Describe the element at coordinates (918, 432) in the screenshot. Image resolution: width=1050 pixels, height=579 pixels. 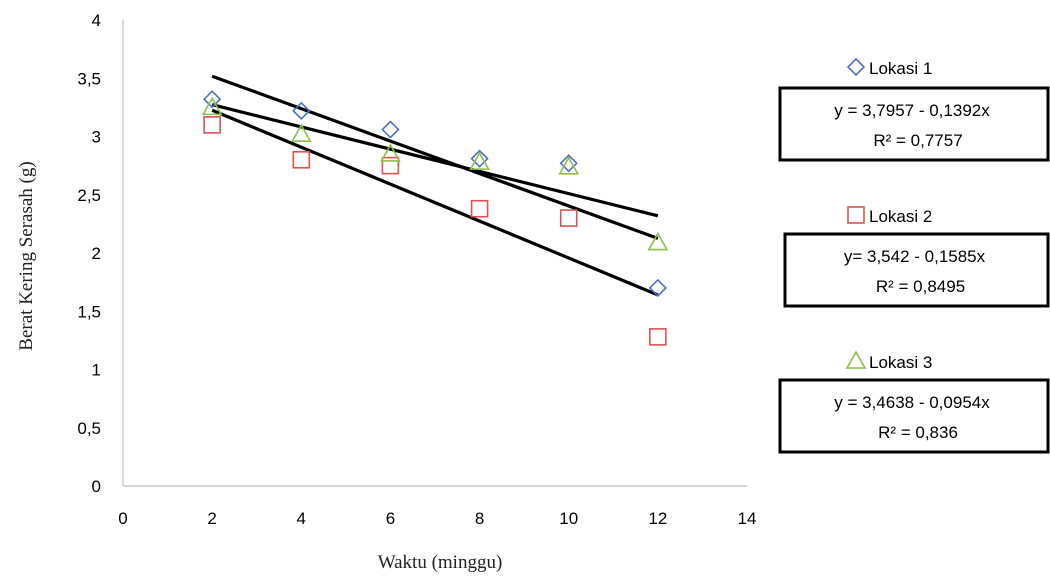
I see `r-squared-3: R² = 0,836` at that location.